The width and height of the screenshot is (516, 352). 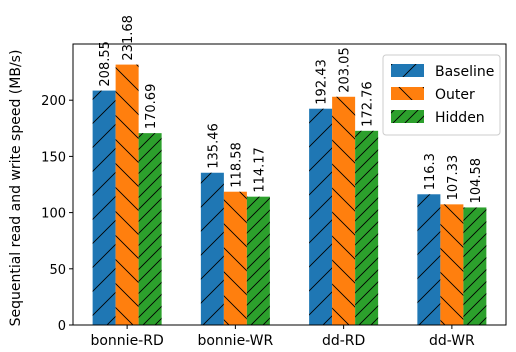 I want to click on bar-outer-dd-rd, so click(x=344, y=211).